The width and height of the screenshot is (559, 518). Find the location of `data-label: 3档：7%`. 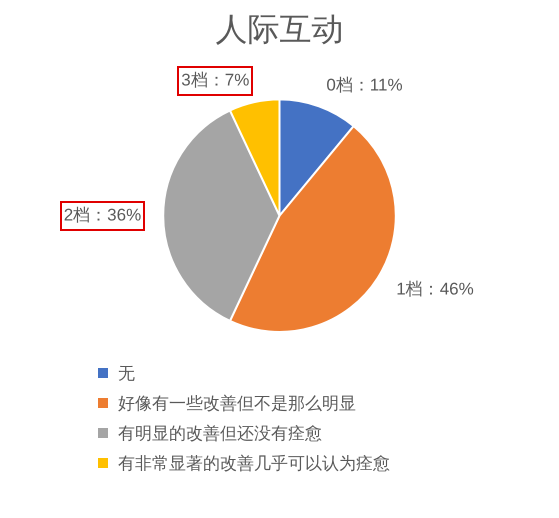

data-label: 3档：7% is located at coordinates (215, 80).